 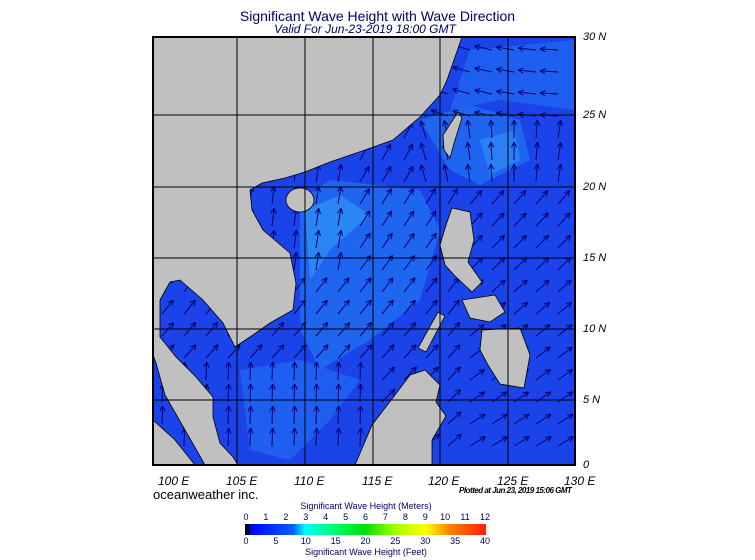 What do you see at coordinates (431, 332) in the screenshot?
I see `land-palawan` at bounding box center [431, 332].